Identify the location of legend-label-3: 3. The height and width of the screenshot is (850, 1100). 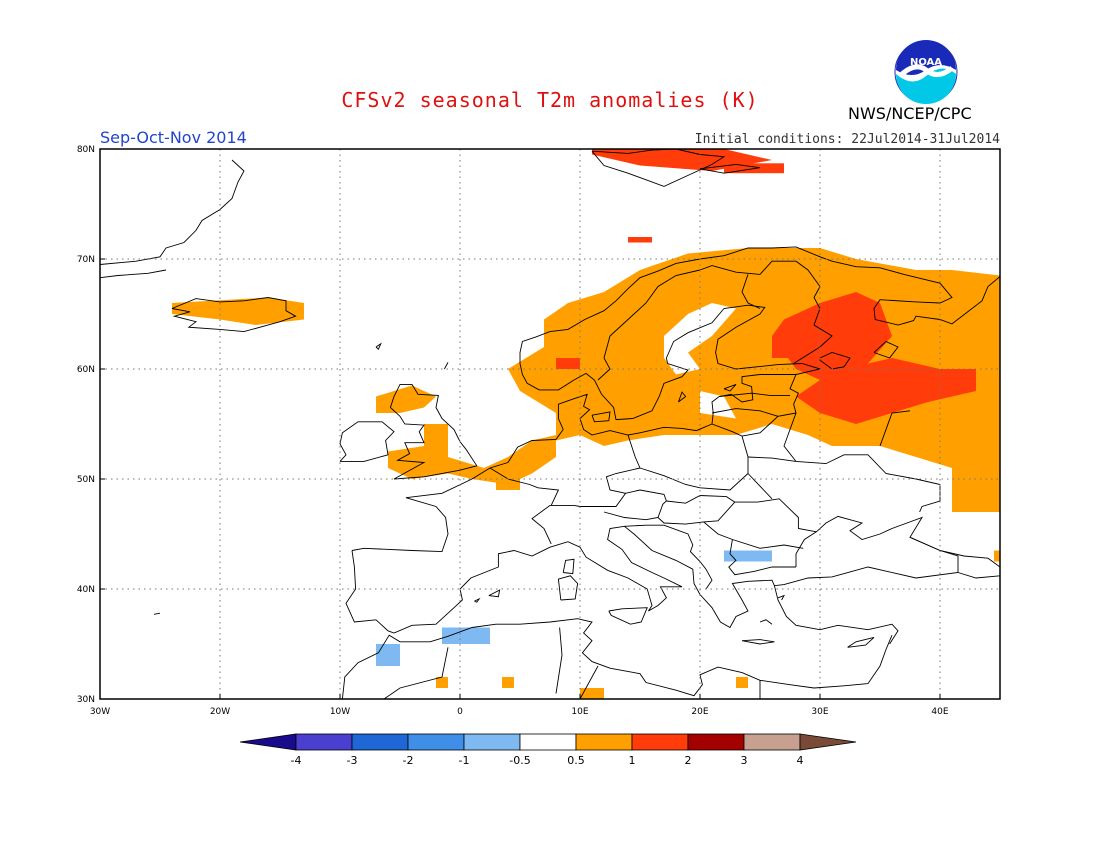
(744, 760).